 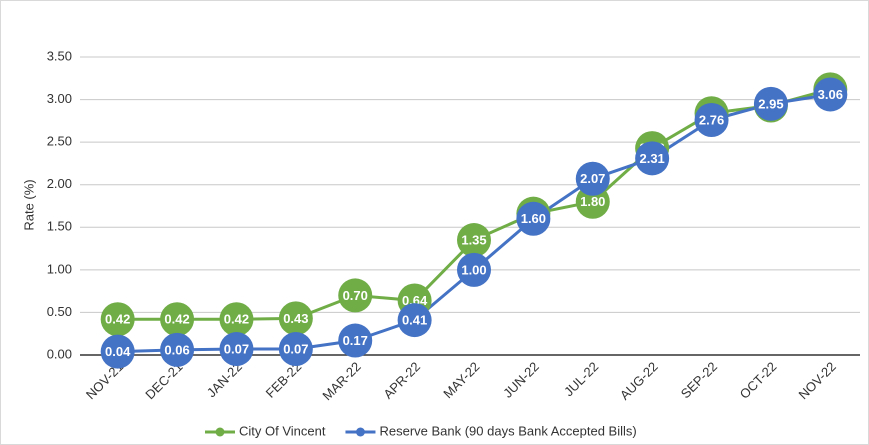 I want to click on data-label: 2.76, so click(x=711, y=119).